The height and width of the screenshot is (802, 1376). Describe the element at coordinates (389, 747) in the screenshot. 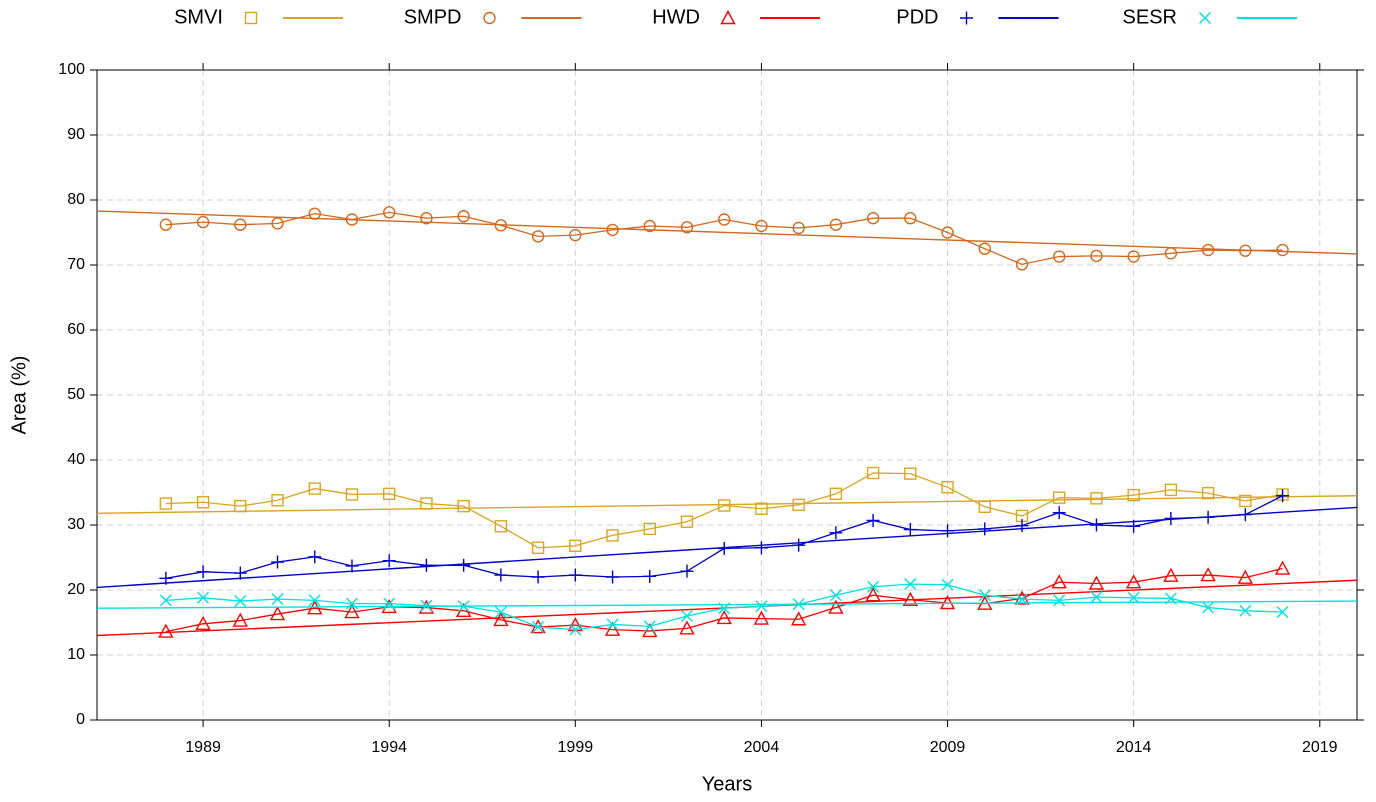

I see `x-tick-label: 1994` at that location.